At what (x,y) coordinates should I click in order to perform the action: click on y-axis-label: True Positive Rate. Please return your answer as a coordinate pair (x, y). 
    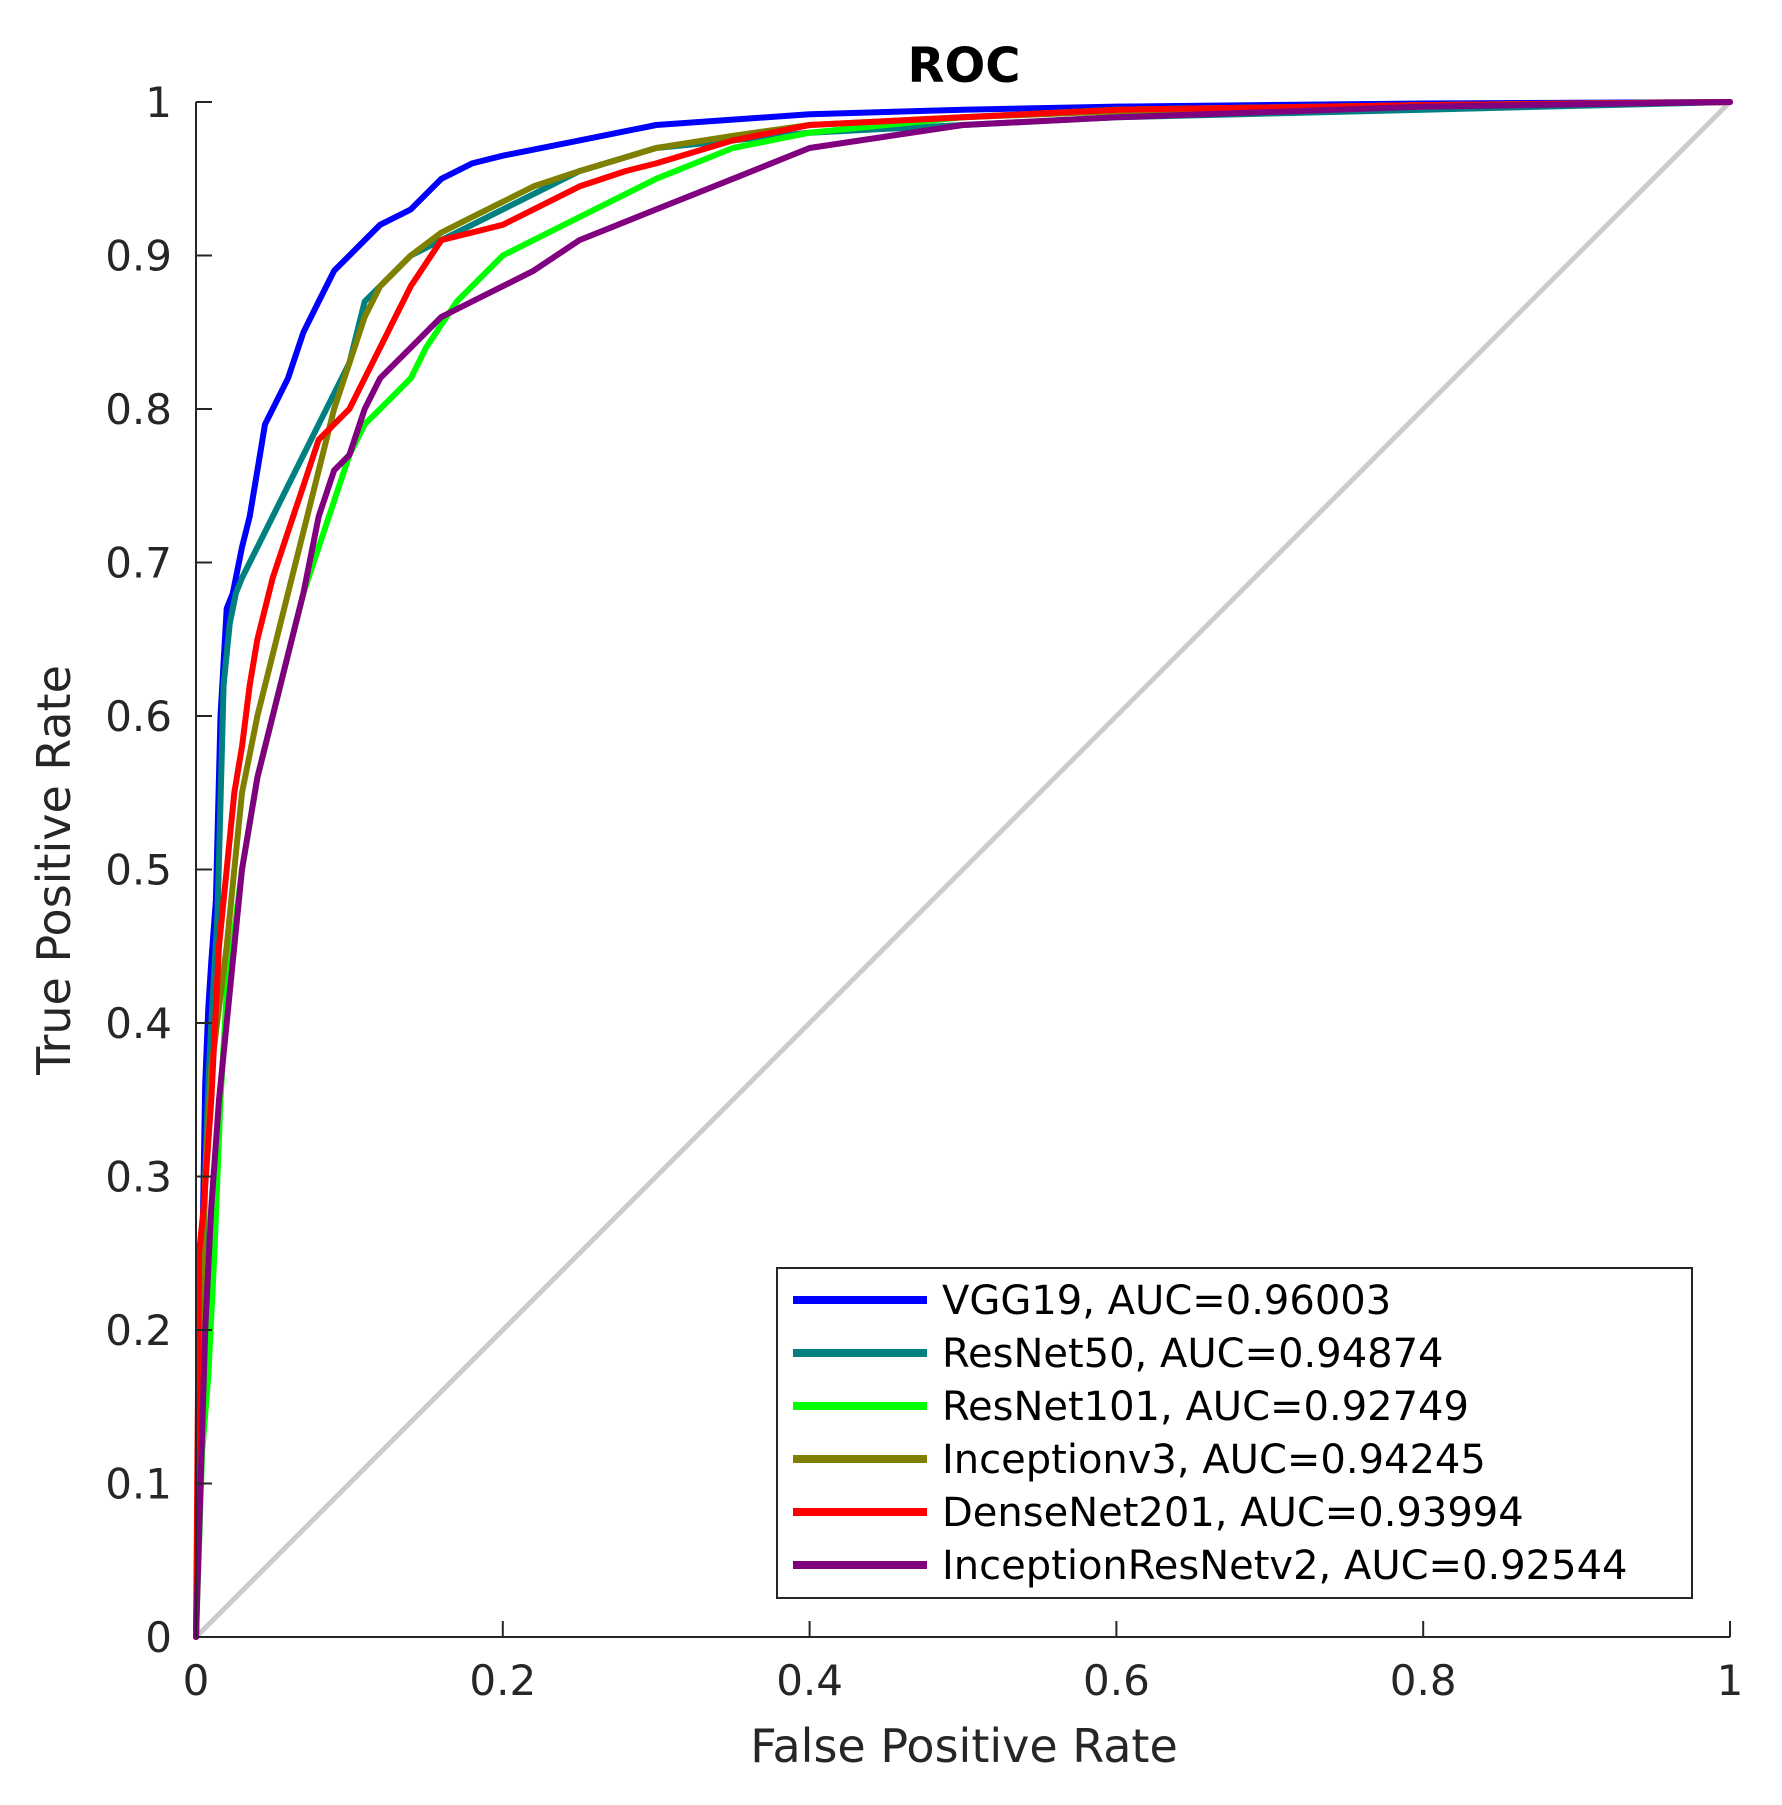
    Looking at the image, I should click on (54, 870).